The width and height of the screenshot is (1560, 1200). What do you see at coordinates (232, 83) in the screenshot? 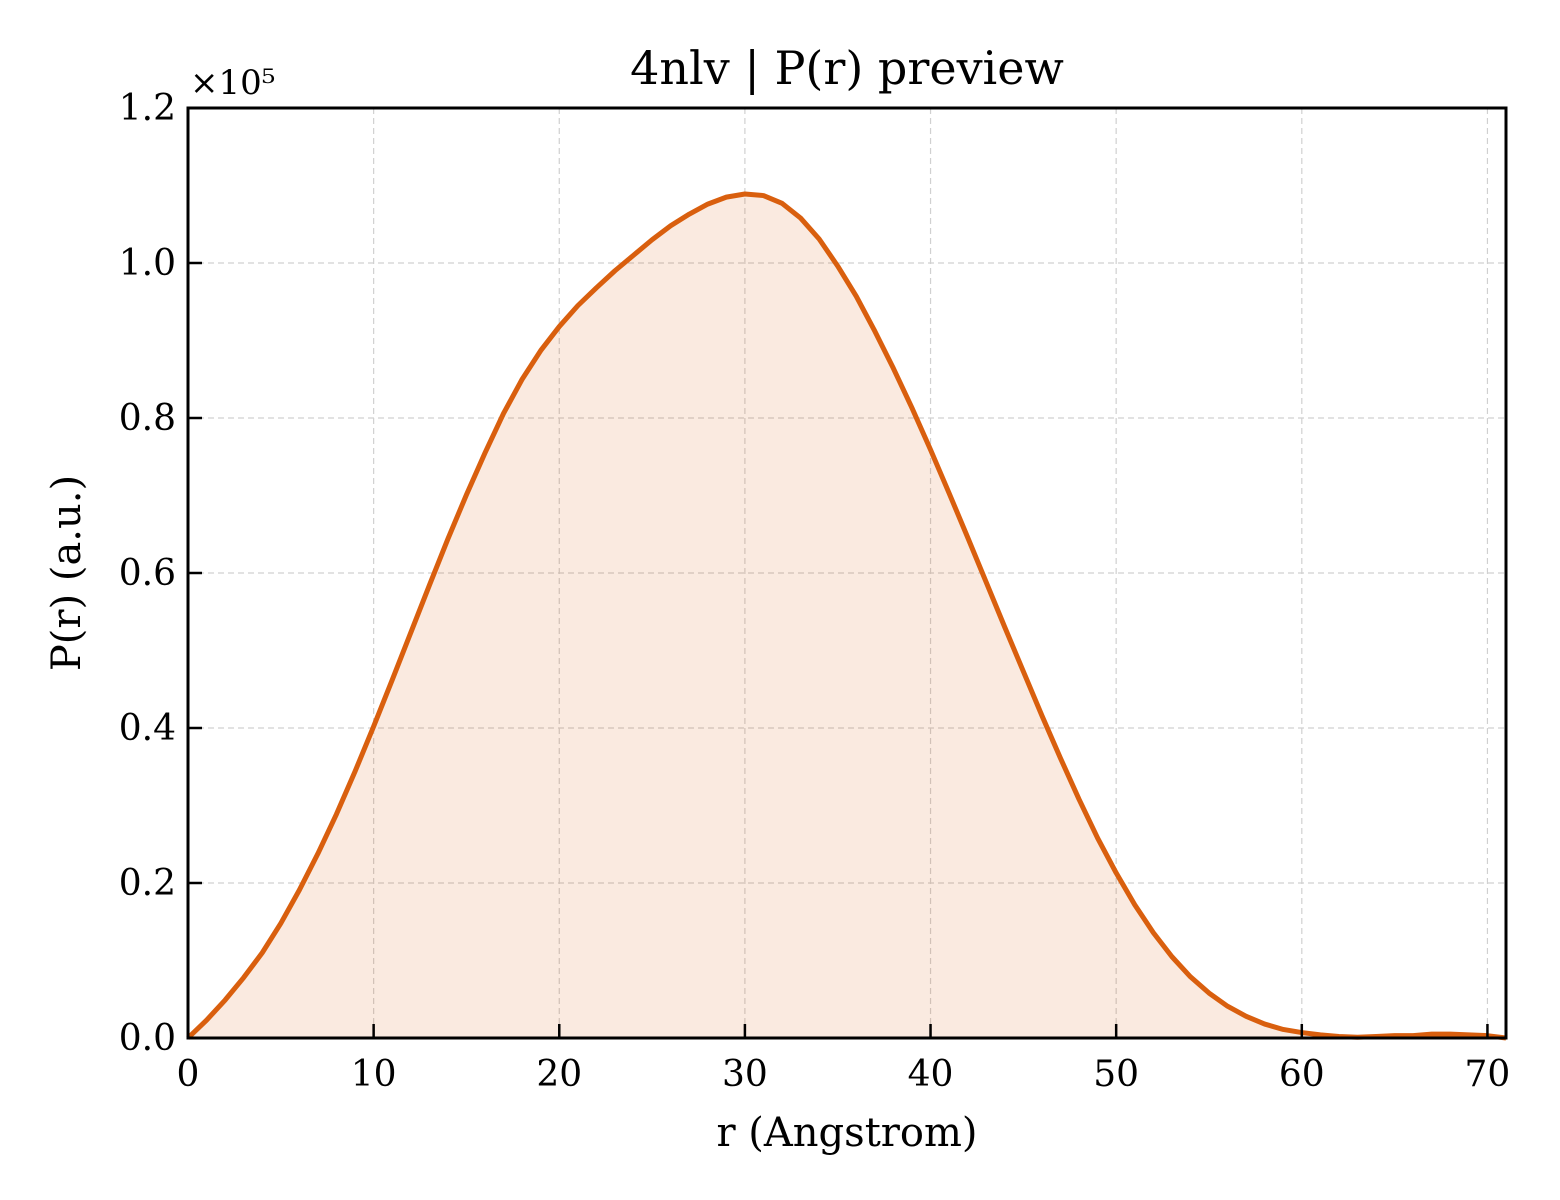
I see `y-scale-exponent: ×10⁵` at bounding box center [232, 83].